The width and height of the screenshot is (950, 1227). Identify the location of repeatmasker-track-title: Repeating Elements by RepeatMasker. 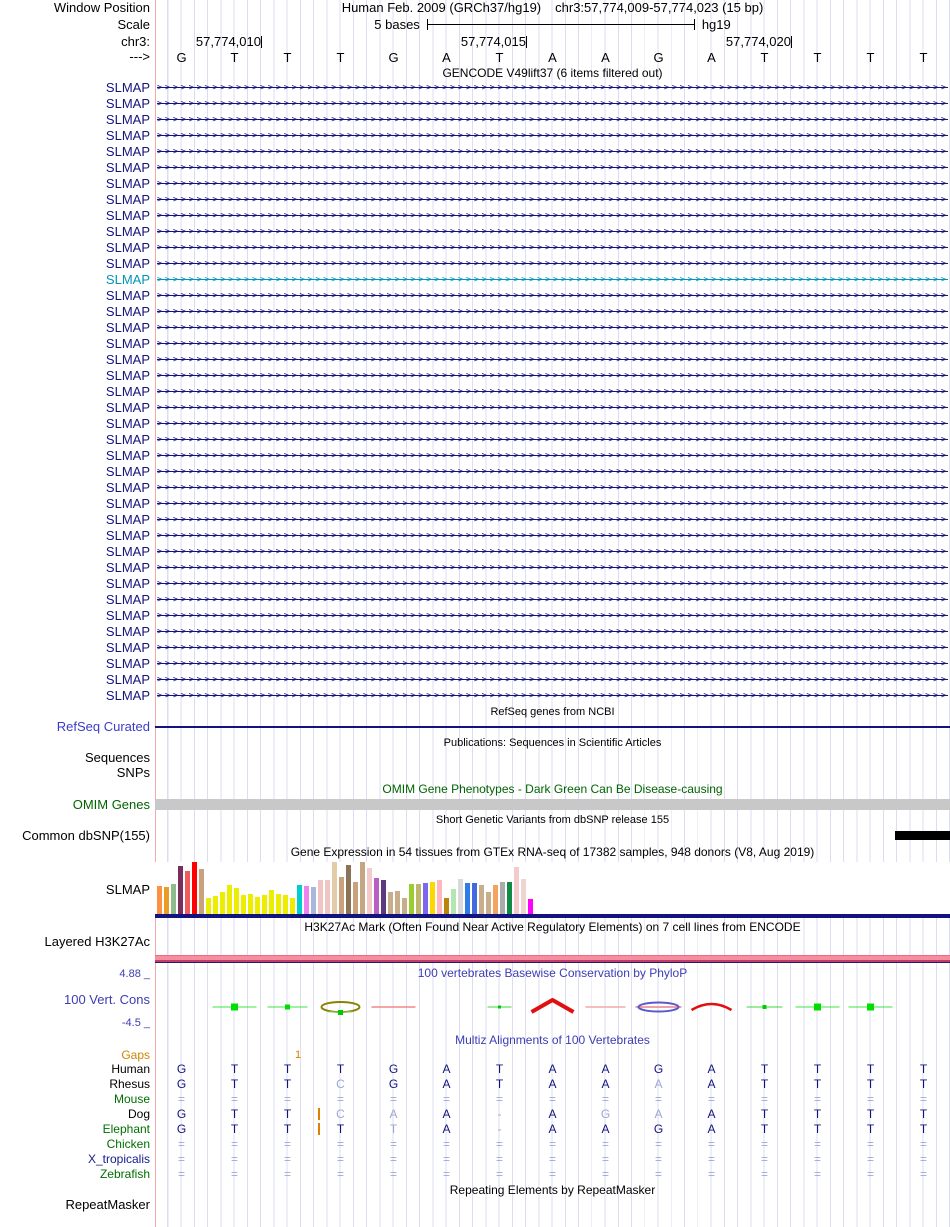
(552, 1190).